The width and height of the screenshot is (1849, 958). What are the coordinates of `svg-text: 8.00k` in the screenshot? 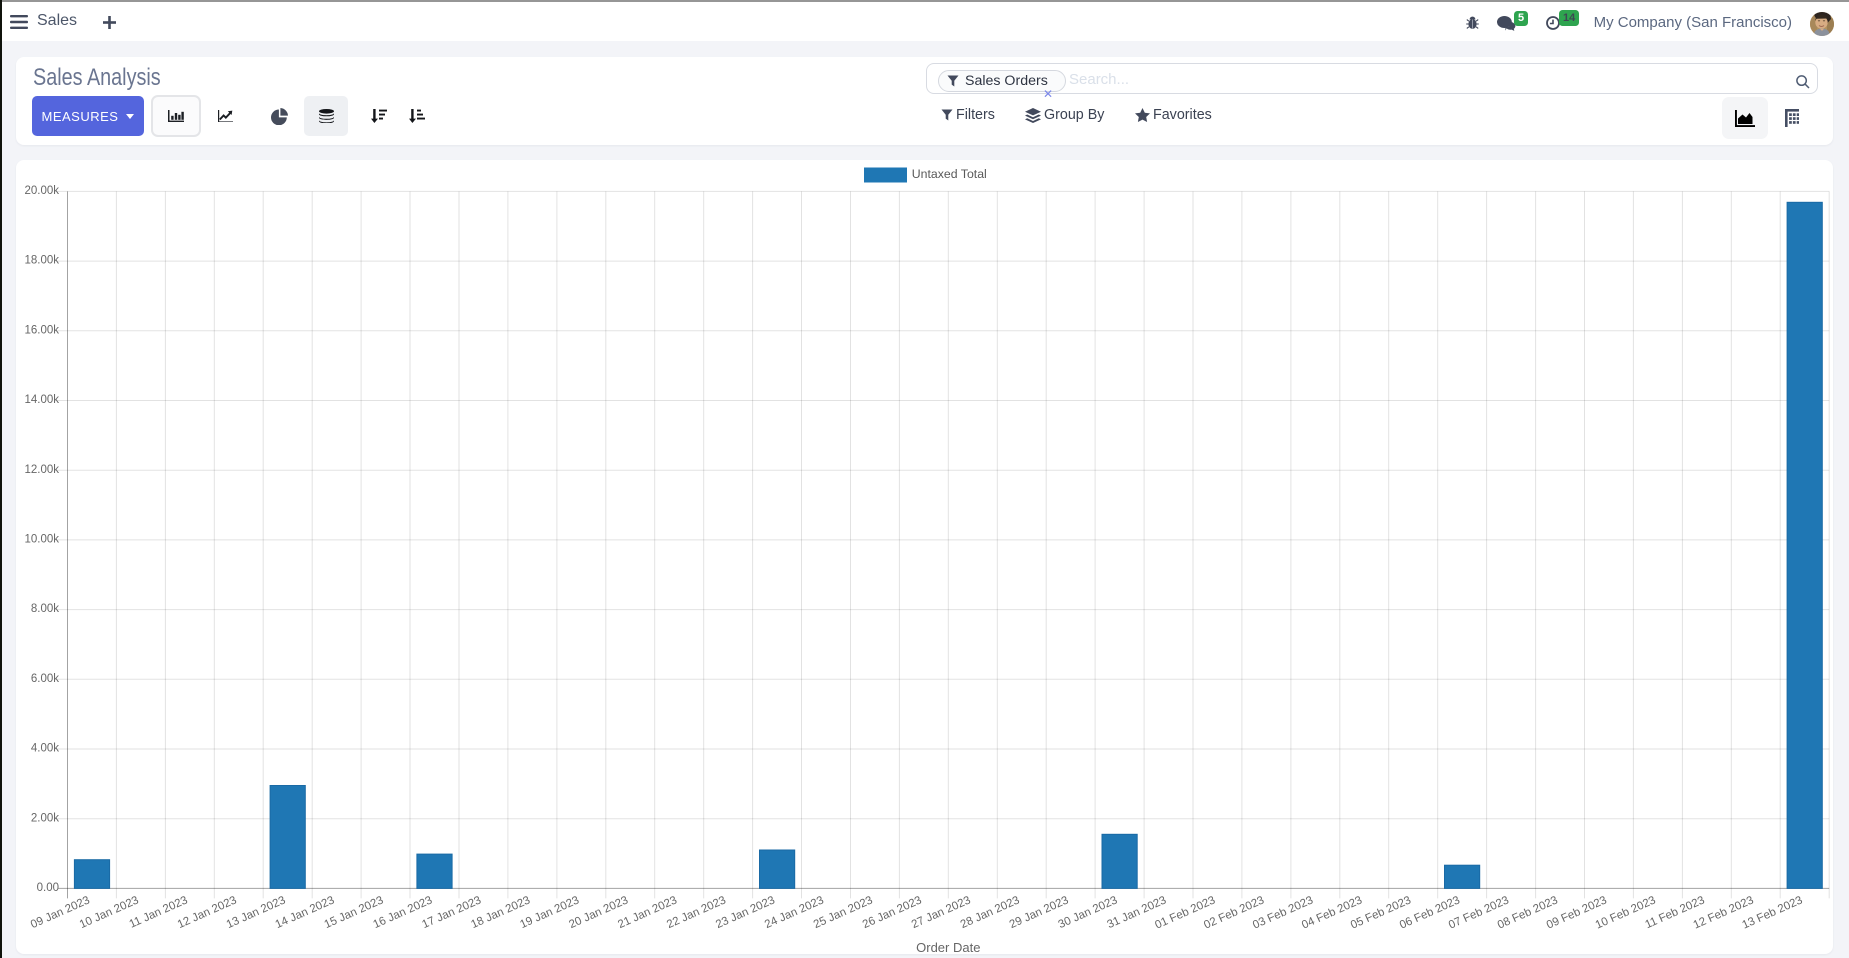 It's located at (45, 609).